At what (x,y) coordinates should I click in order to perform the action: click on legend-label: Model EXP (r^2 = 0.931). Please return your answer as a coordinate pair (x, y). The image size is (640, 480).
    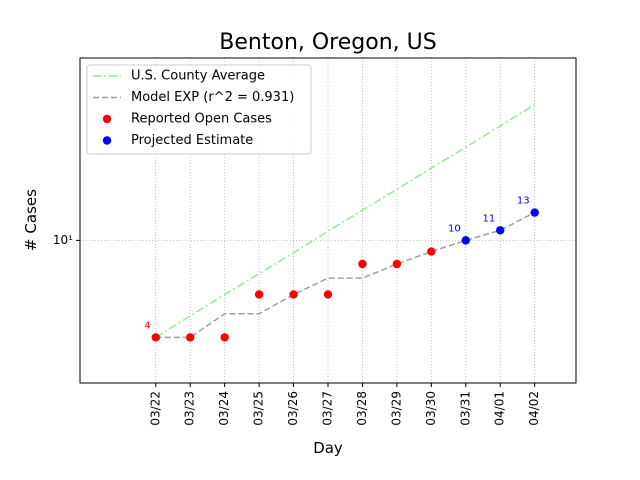
    Looking at the image, I should click on (212, 97).